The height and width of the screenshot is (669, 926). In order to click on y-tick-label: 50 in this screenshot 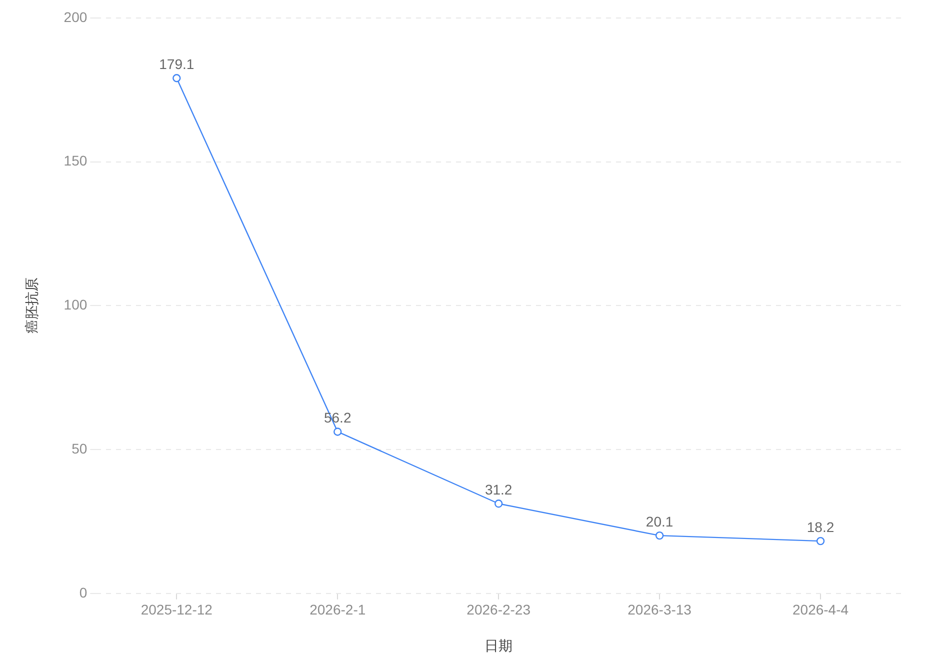, I will do `click(80, 448)`.